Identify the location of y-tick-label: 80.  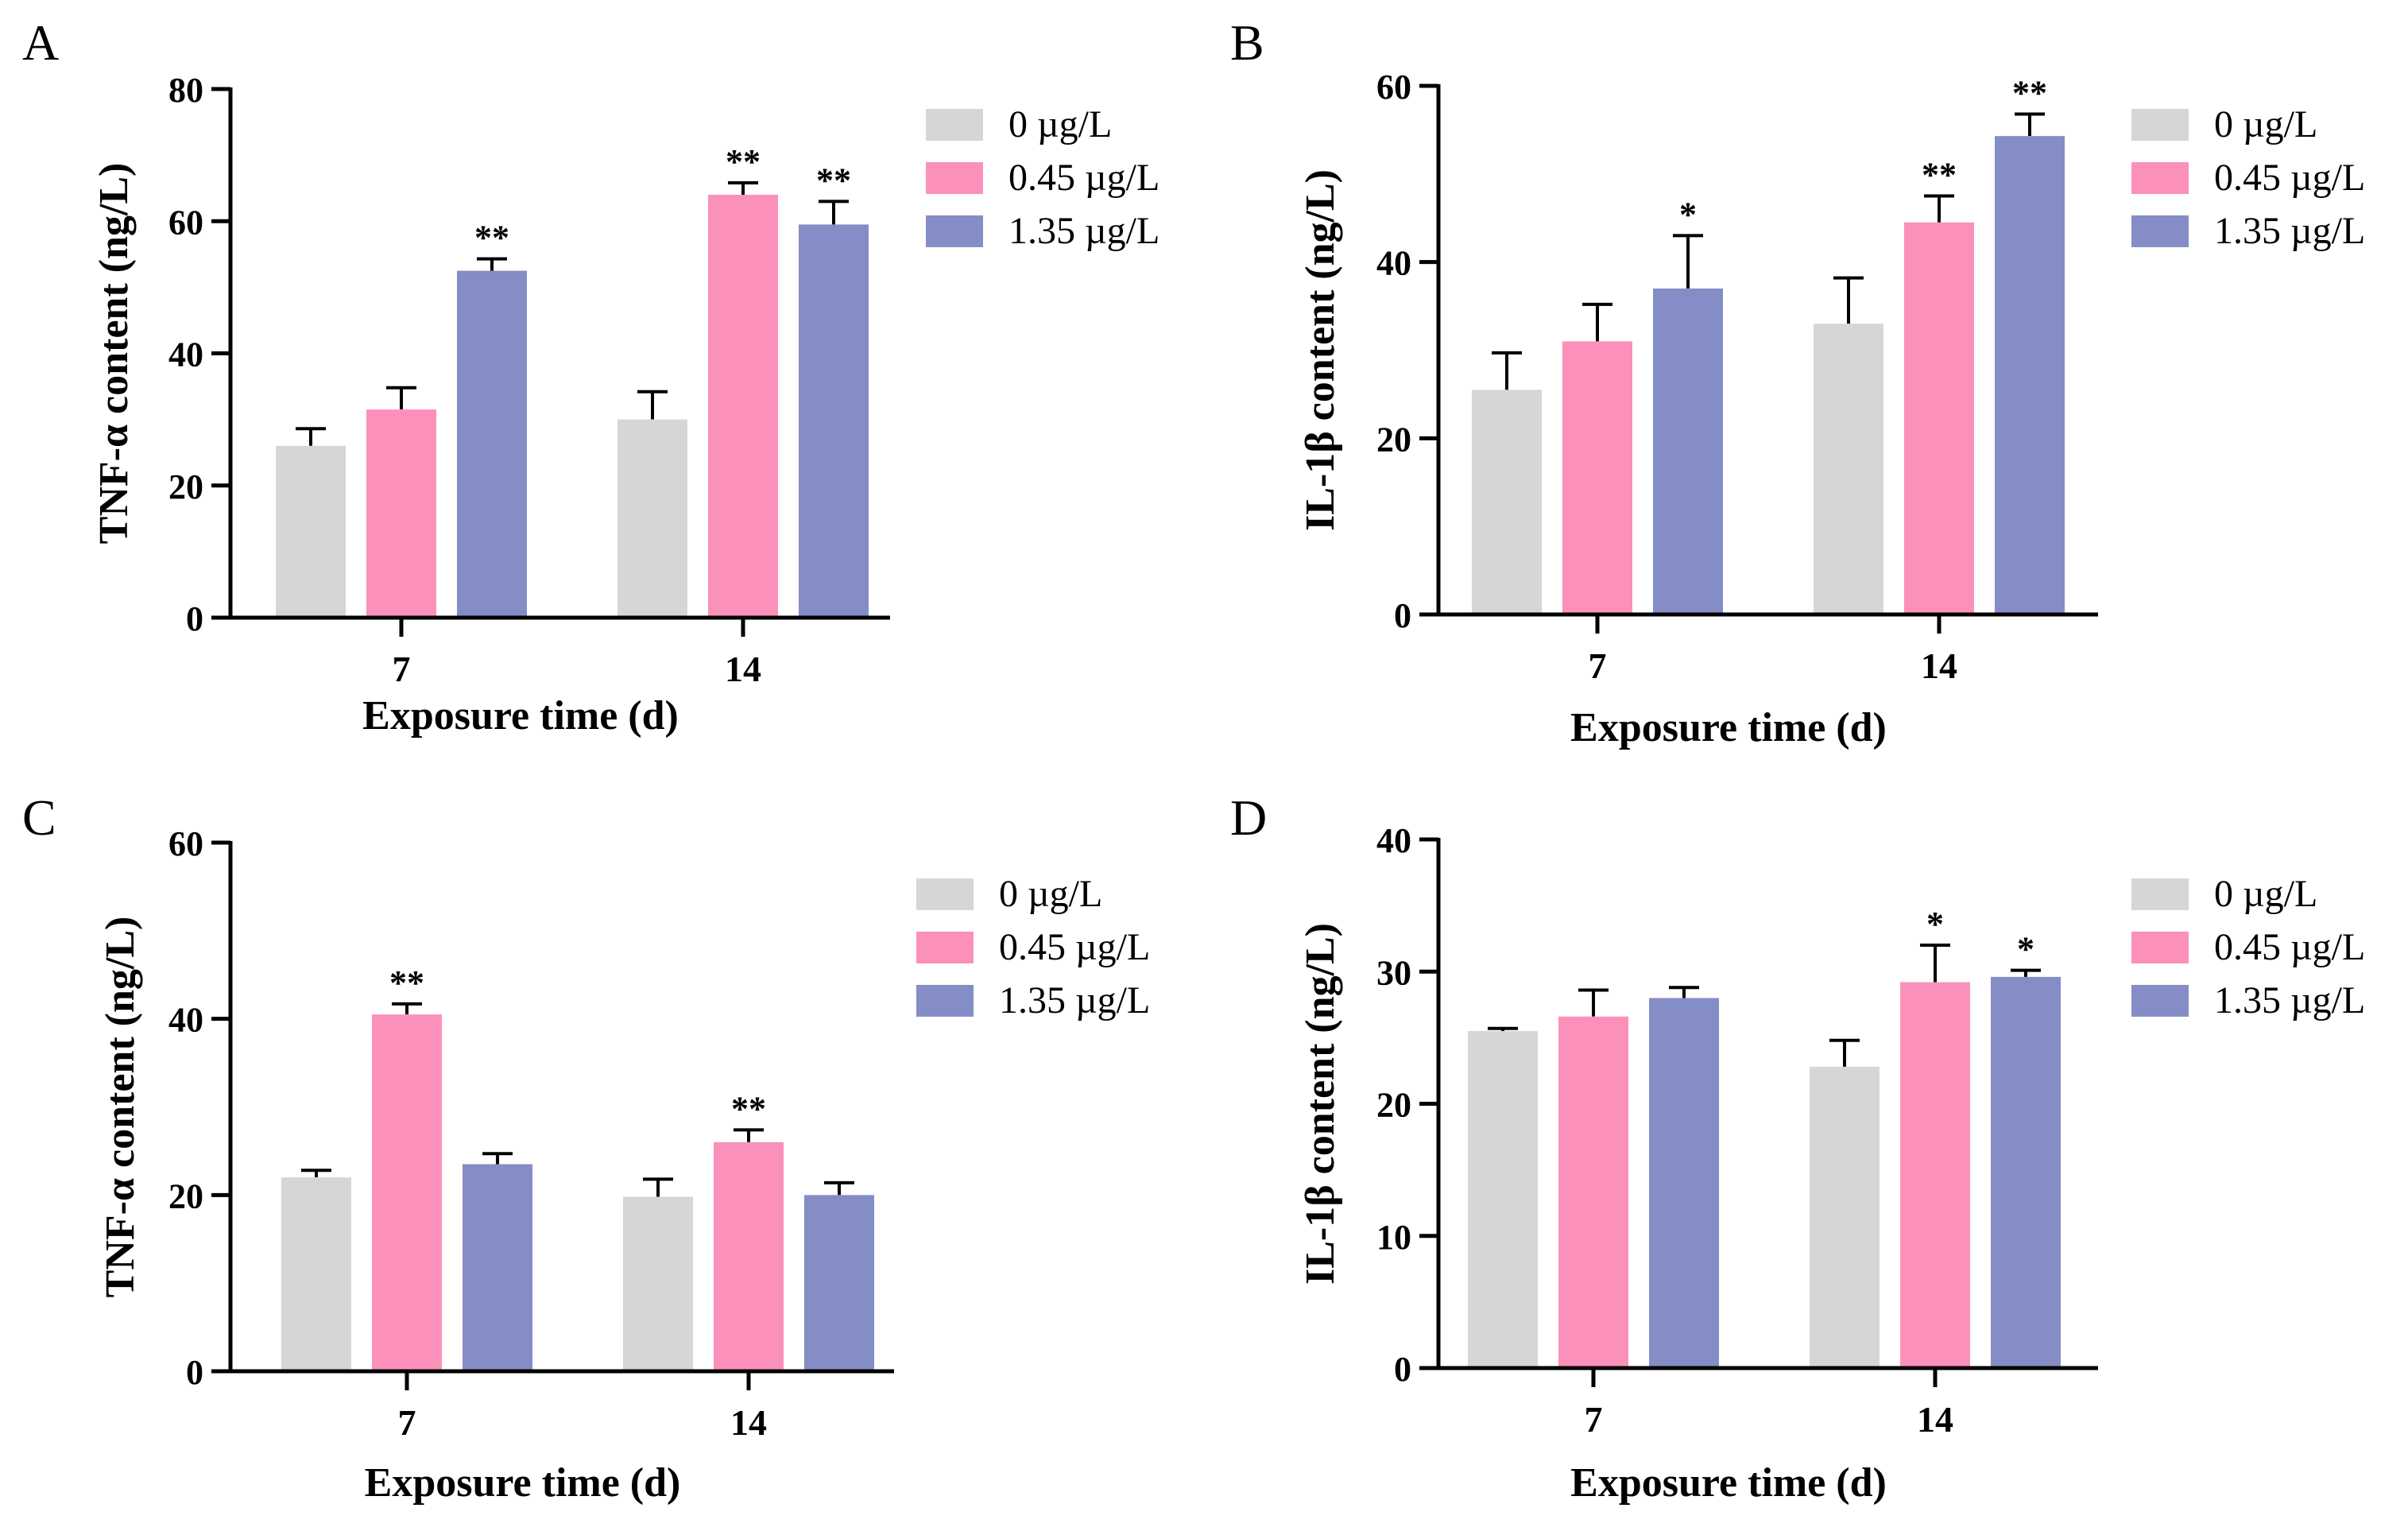
(186, 90).